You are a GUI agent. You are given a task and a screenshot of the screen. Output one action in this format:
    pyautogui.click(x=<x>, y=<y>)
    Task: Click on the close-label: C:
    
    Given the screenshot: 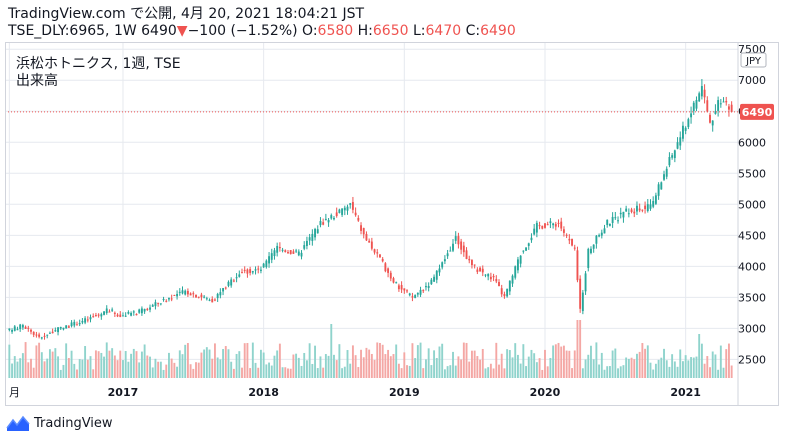 What is the action you would take?
    pyautogui.click(x=473, y=31)
    